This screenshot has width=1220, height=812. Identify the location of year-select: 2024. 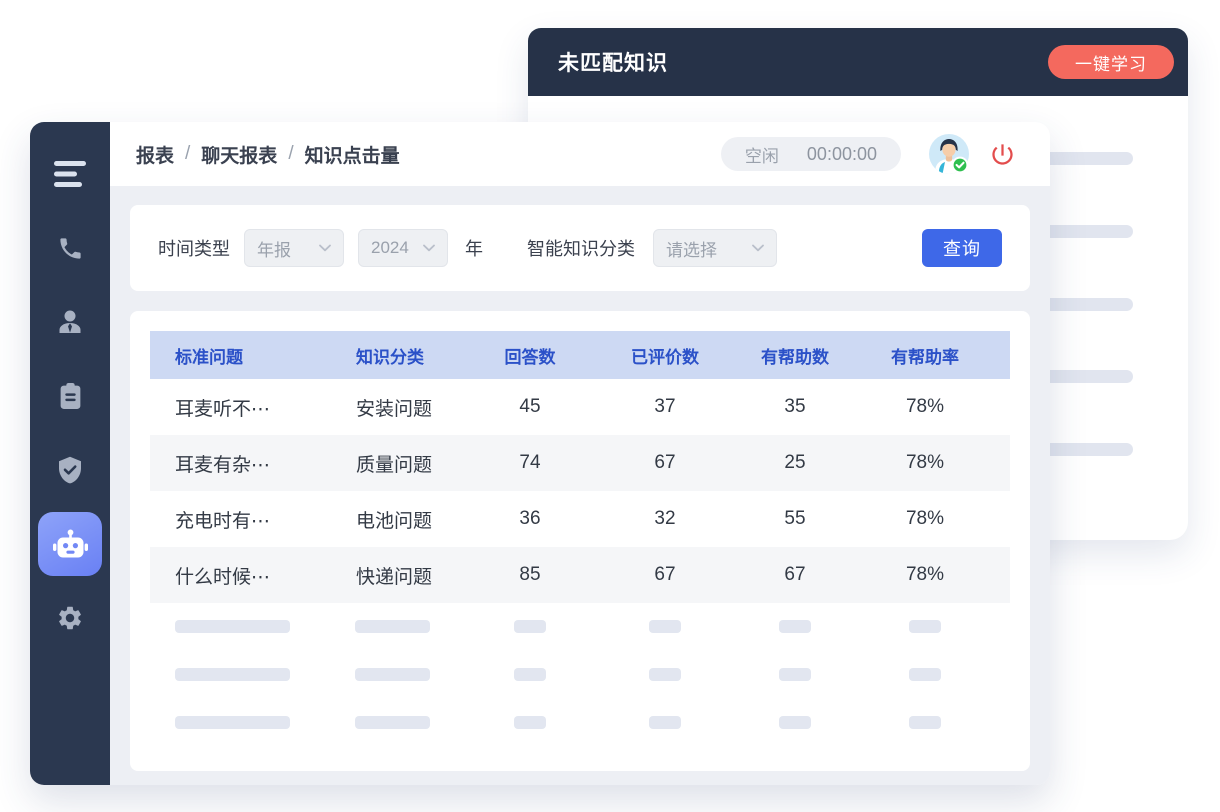
(403, 248).